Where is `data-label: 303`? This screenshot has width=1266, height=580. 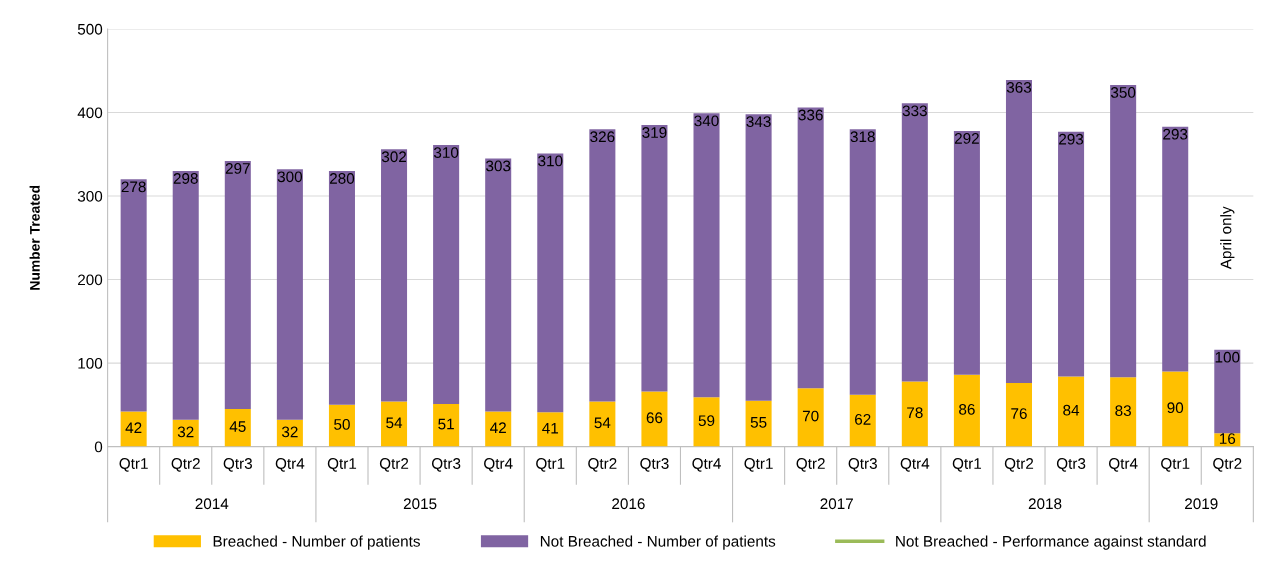
data-label: 303 is located at coordinates (498, 166).